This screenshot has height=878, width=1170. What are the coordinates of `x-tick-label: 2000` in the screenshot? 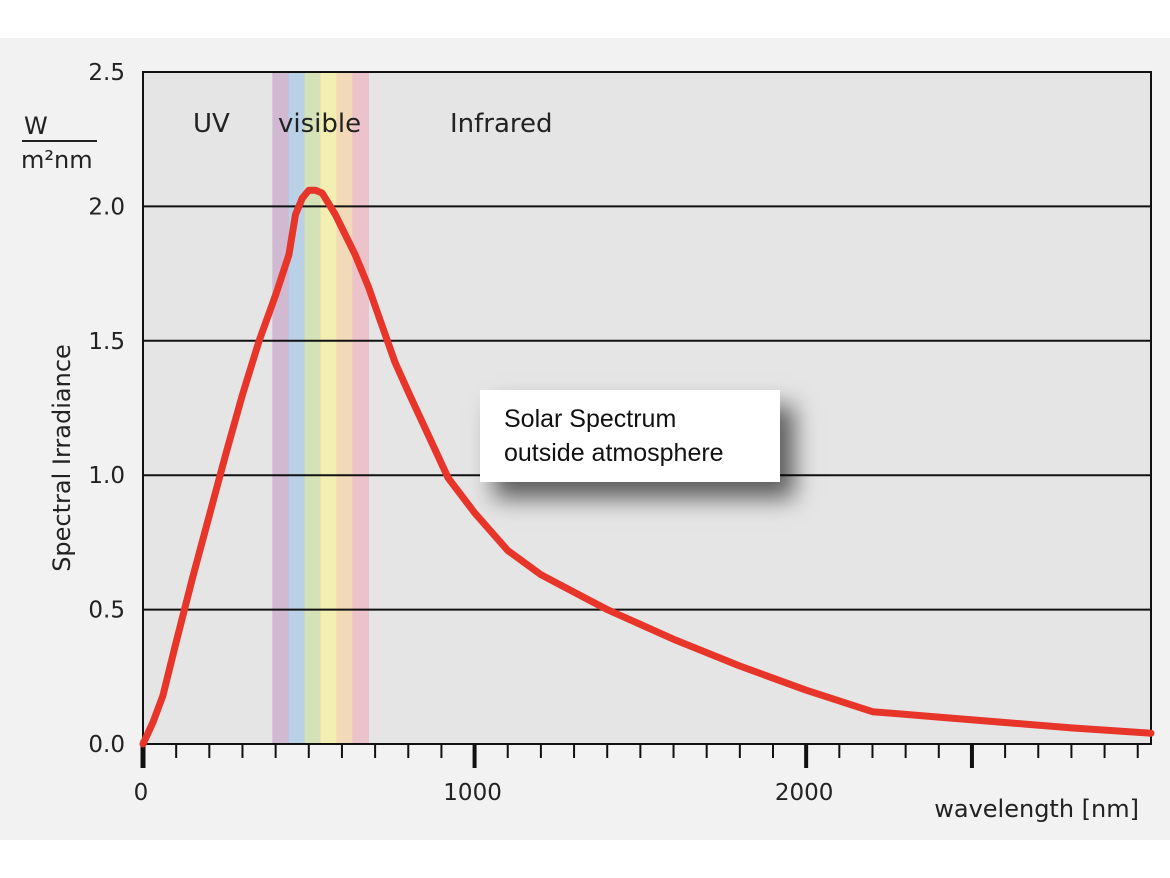 It's located at (804, 793).